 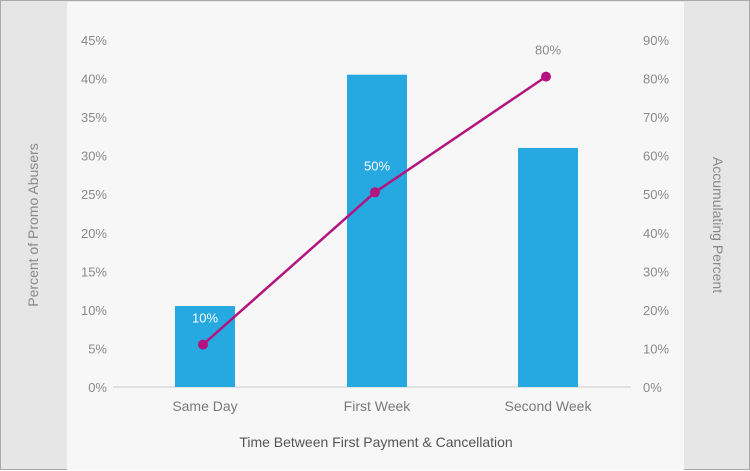 What do you see at coordinates (656, 194) in the screenshot?
I see `right-y-tick-label: 50%` at bounding box center [656, 194].